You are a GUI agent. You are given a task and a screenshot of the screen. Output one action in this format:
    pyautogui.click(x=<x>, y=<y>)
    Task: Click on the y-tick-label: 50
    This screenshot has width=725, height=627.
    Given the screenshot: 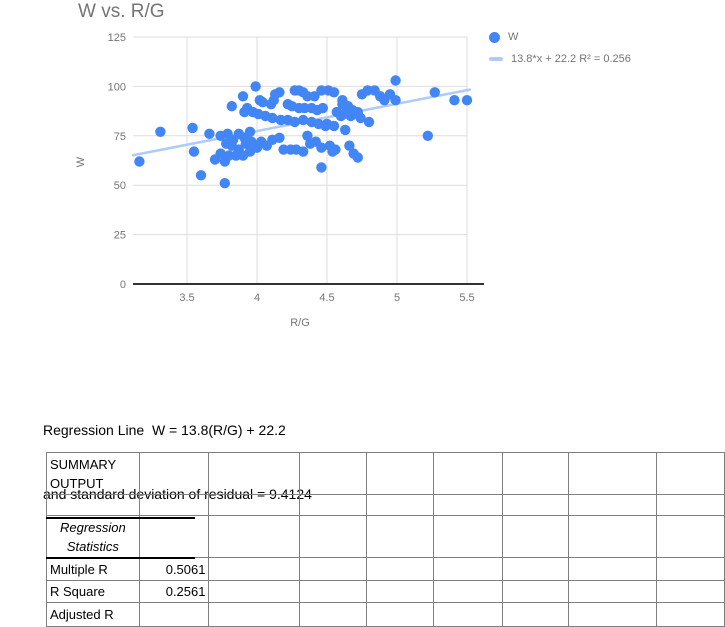 What is the action you would take?
    pyautogui.click(x=120, y=186)
    